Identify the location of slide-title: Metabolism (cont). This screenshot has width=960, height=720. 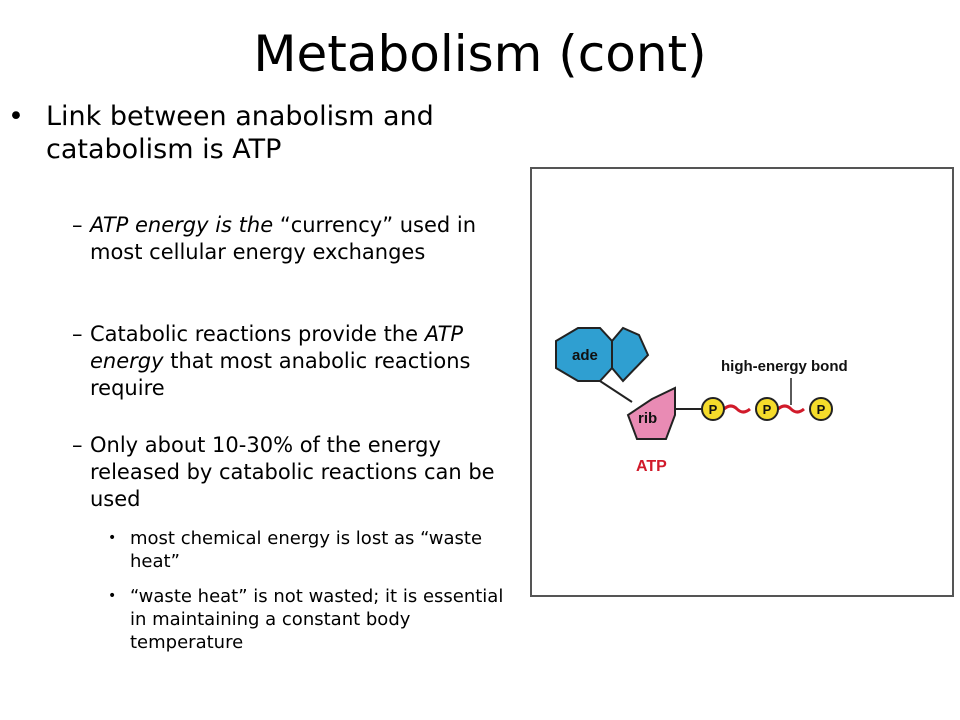
(480, 54).